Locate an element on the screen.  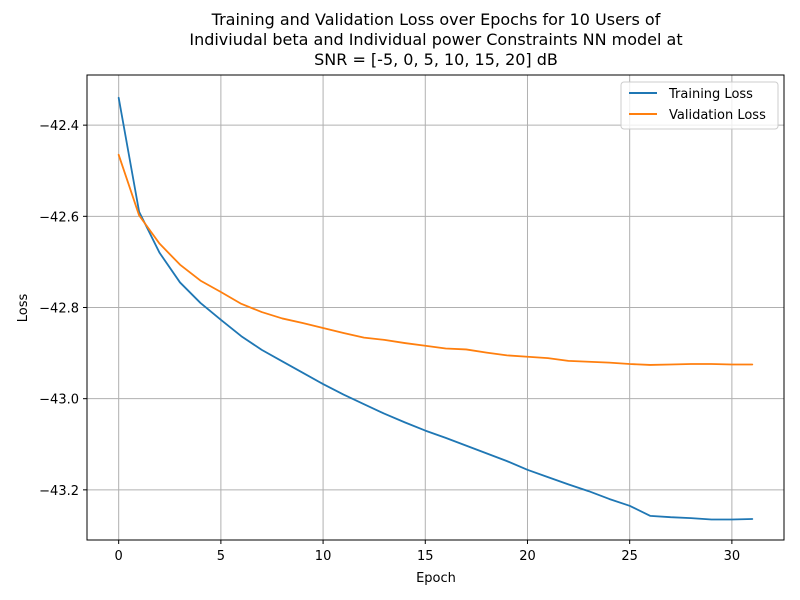
x-tick-label: 5 is located at coordinates (221, 556).